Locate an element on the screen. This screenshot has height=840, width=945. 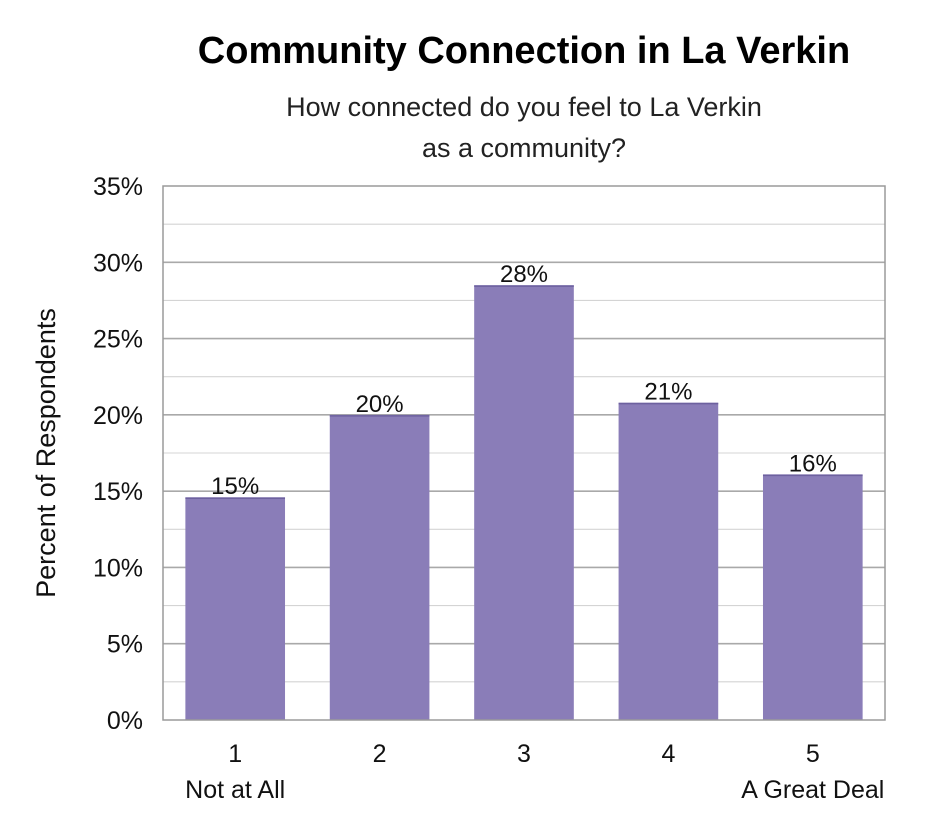
x-tick-label: 3 is located at coordinates (524, 754).